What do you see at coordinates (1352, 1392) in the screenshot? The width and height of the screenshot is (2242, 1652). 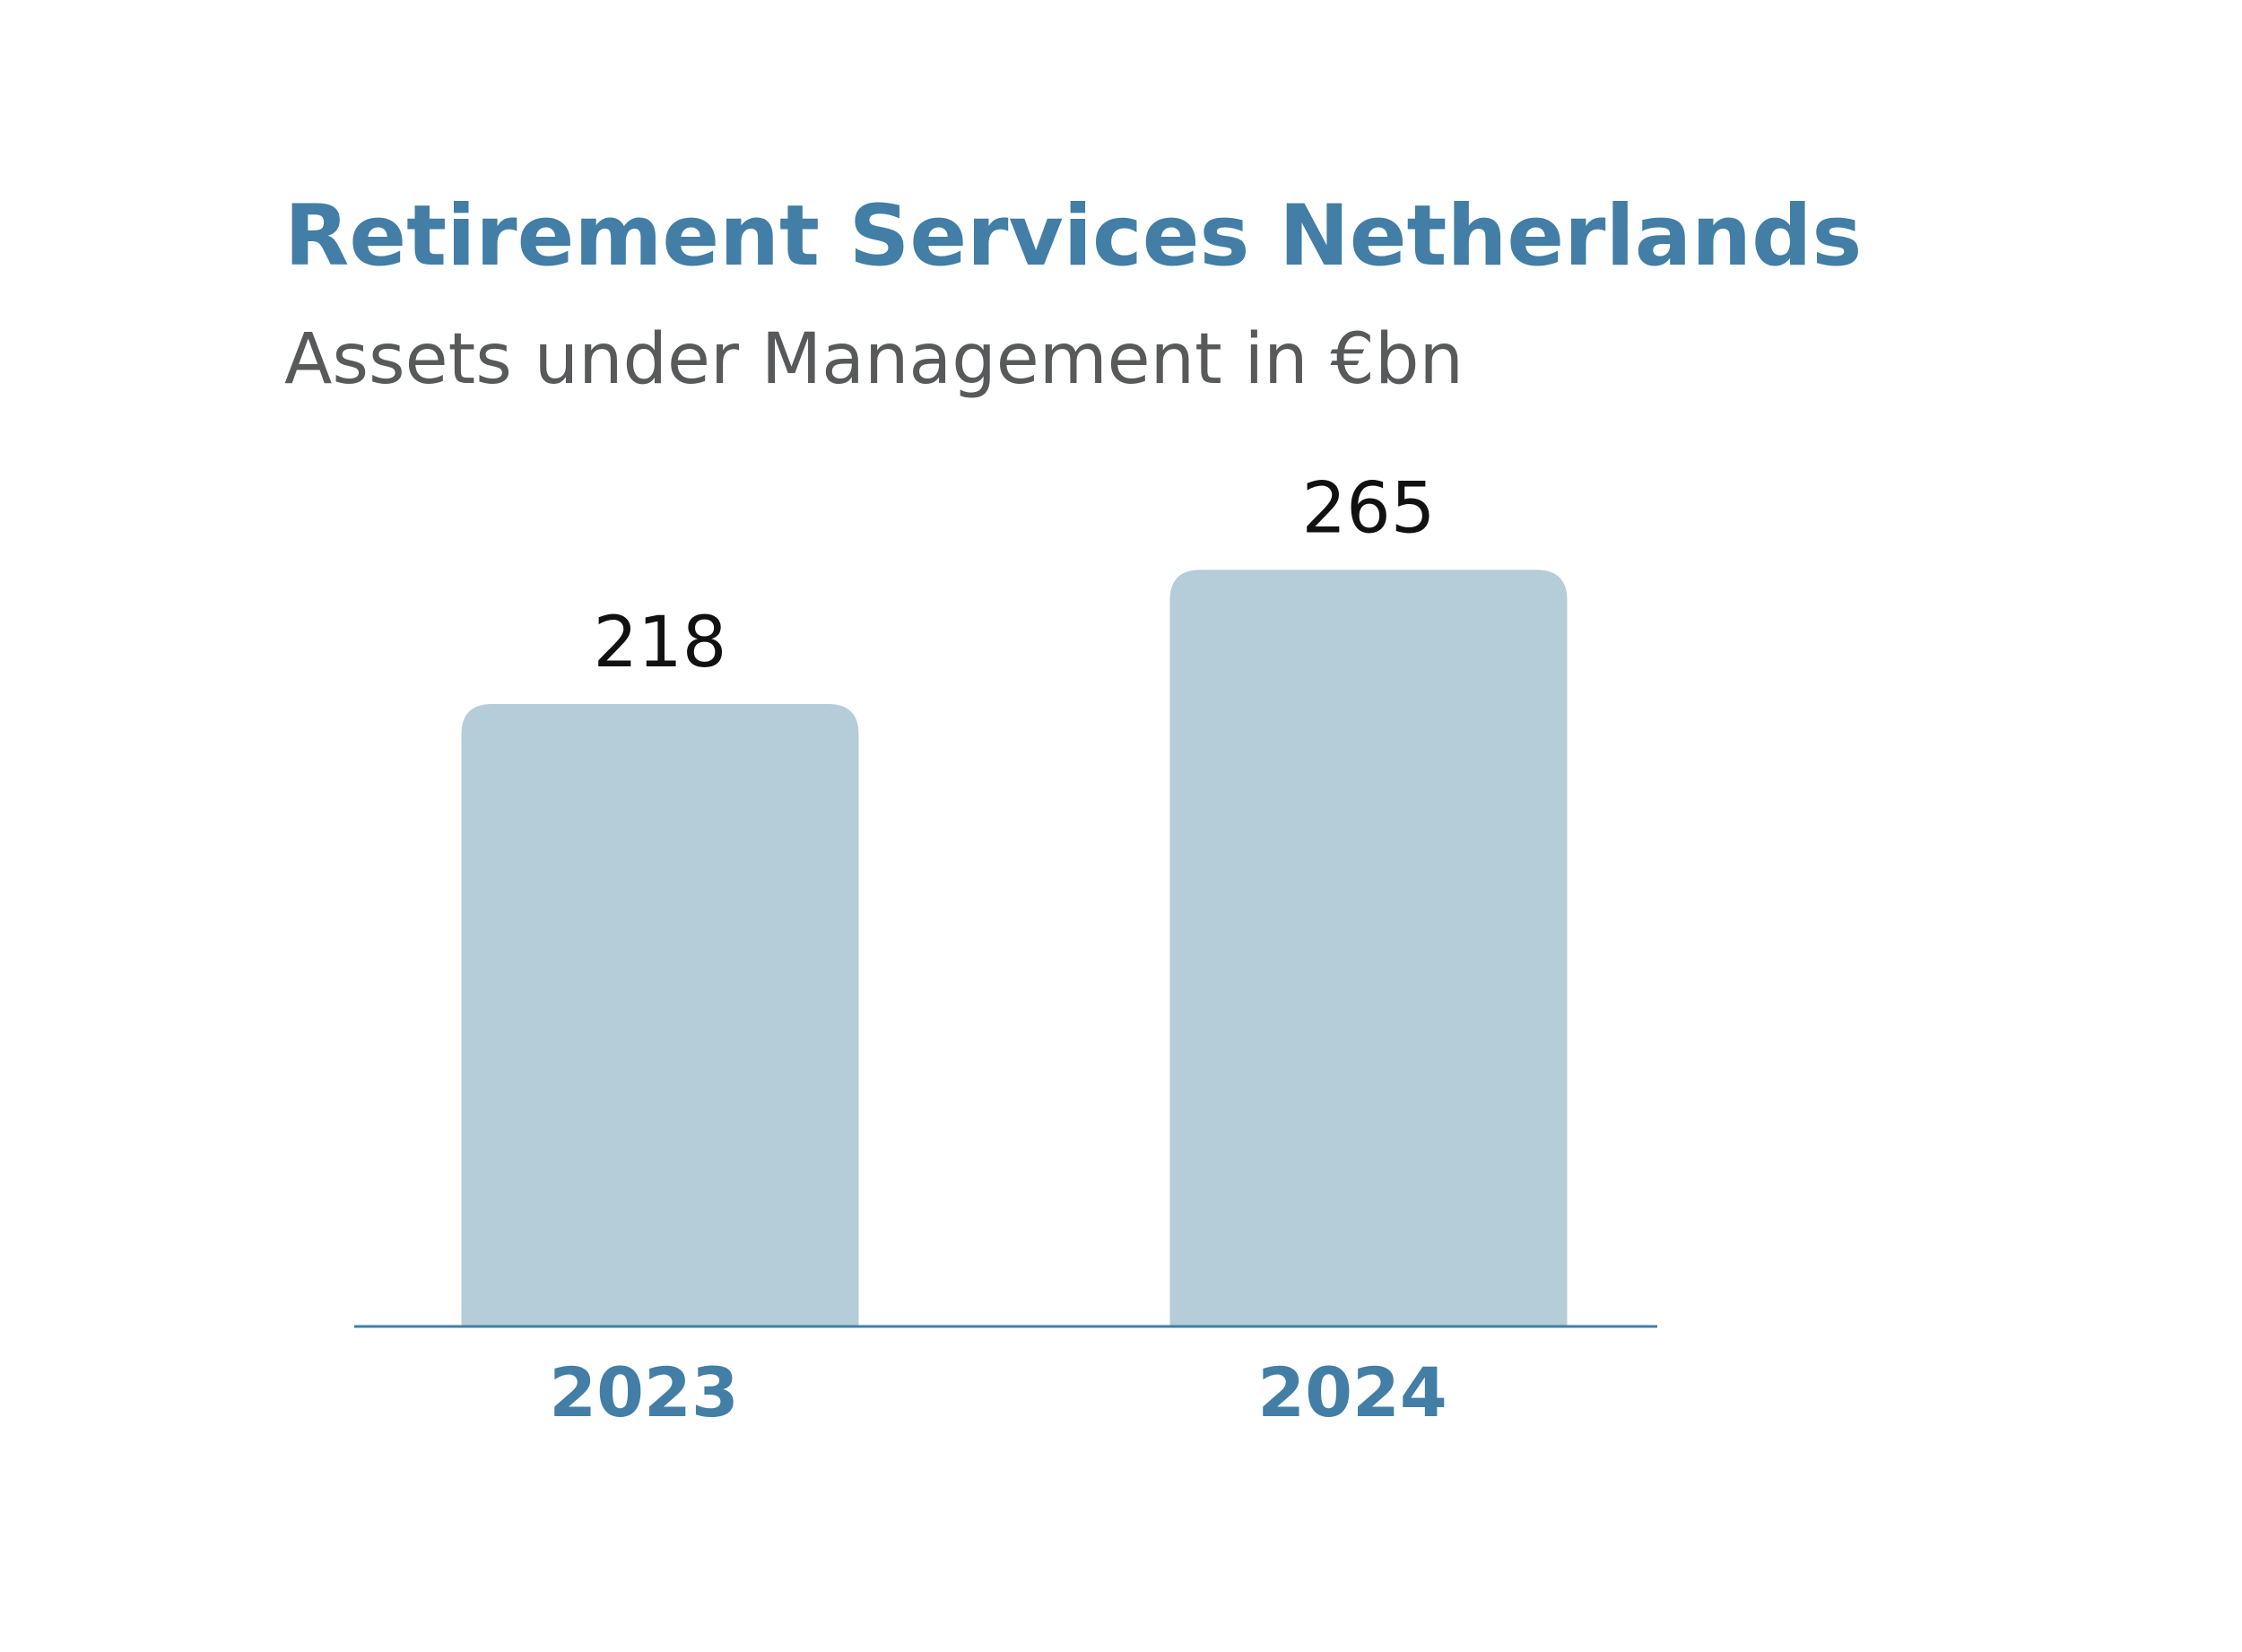 I see `x-tick-label: 2024` at bounding box center [1352, 1392].